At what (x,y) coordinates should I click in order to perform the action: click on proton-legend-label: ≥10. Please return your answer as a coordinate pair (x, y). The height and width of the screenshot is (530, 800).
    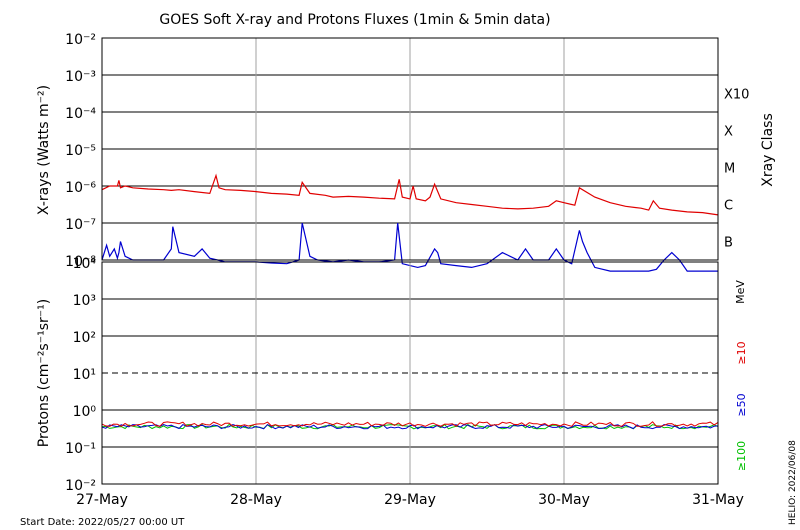
    Looking at the image, I should click on (741, 352).